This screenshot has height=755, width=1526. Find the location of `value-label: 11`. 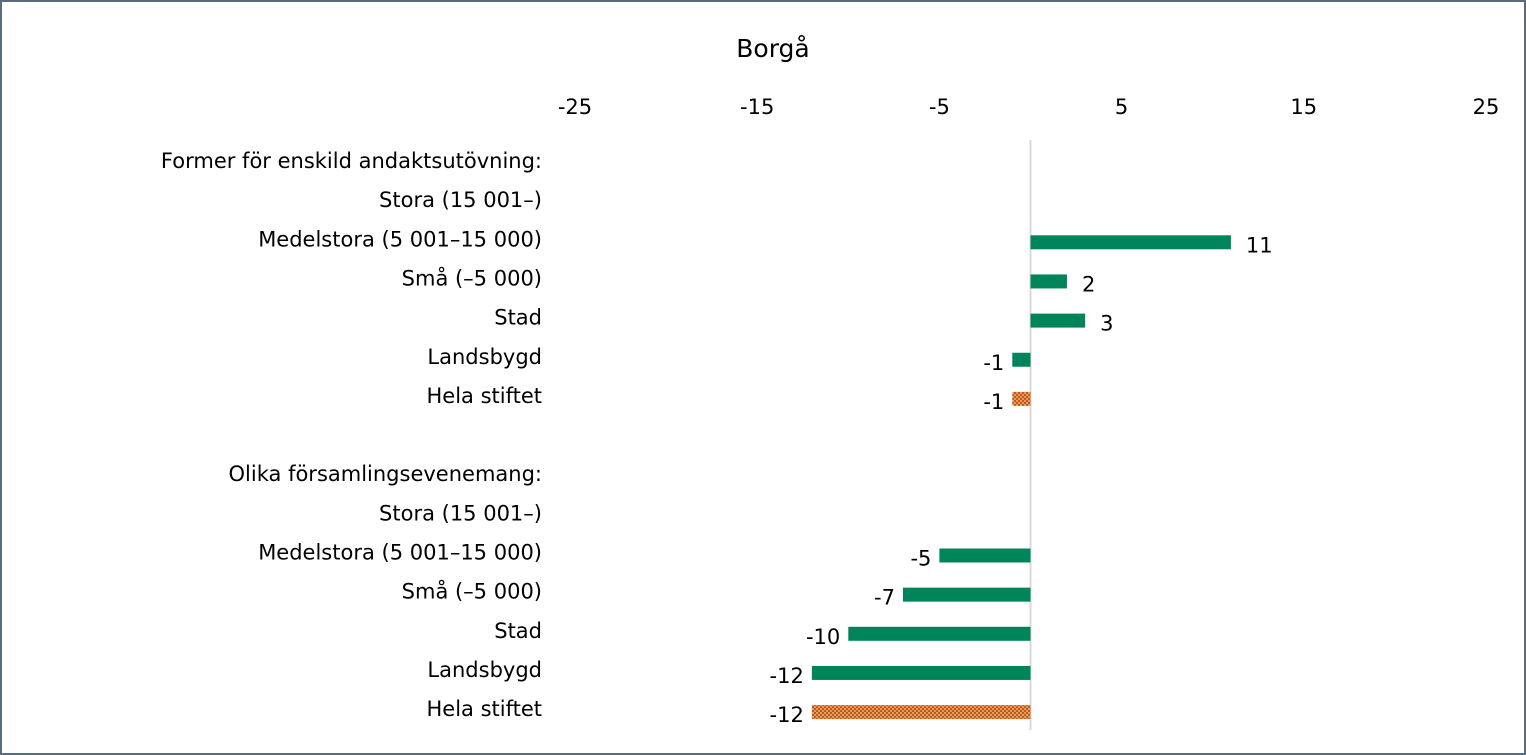

value-label: 11 is located at coordinates (1259, 245).